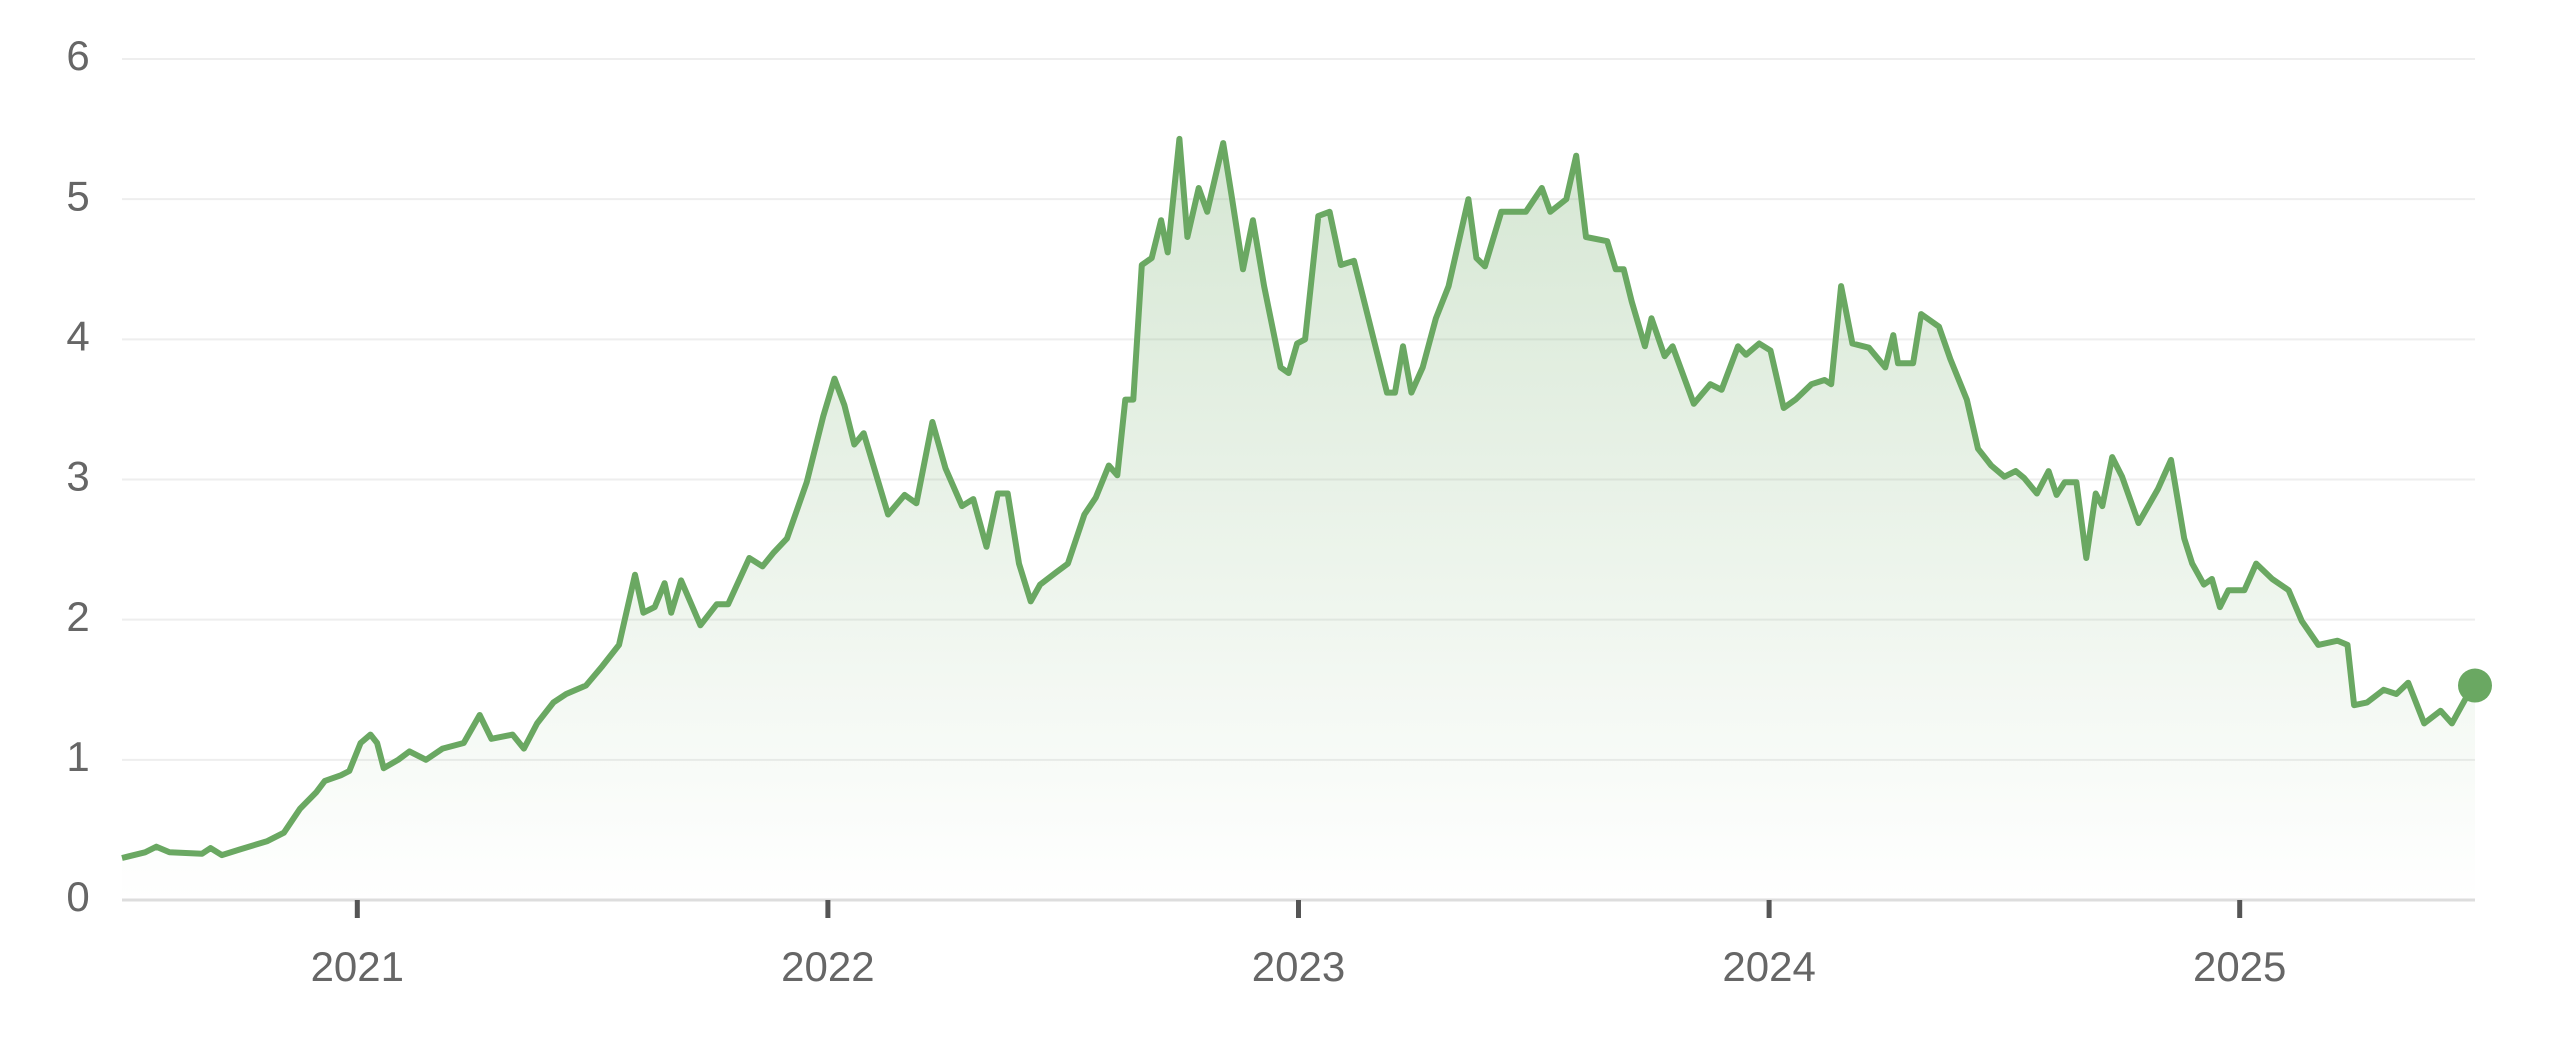 Image resolution: width=2560 pixels, height=1056 pixels. I want to click on x-tick-label: 2025, so click(2239, 966).